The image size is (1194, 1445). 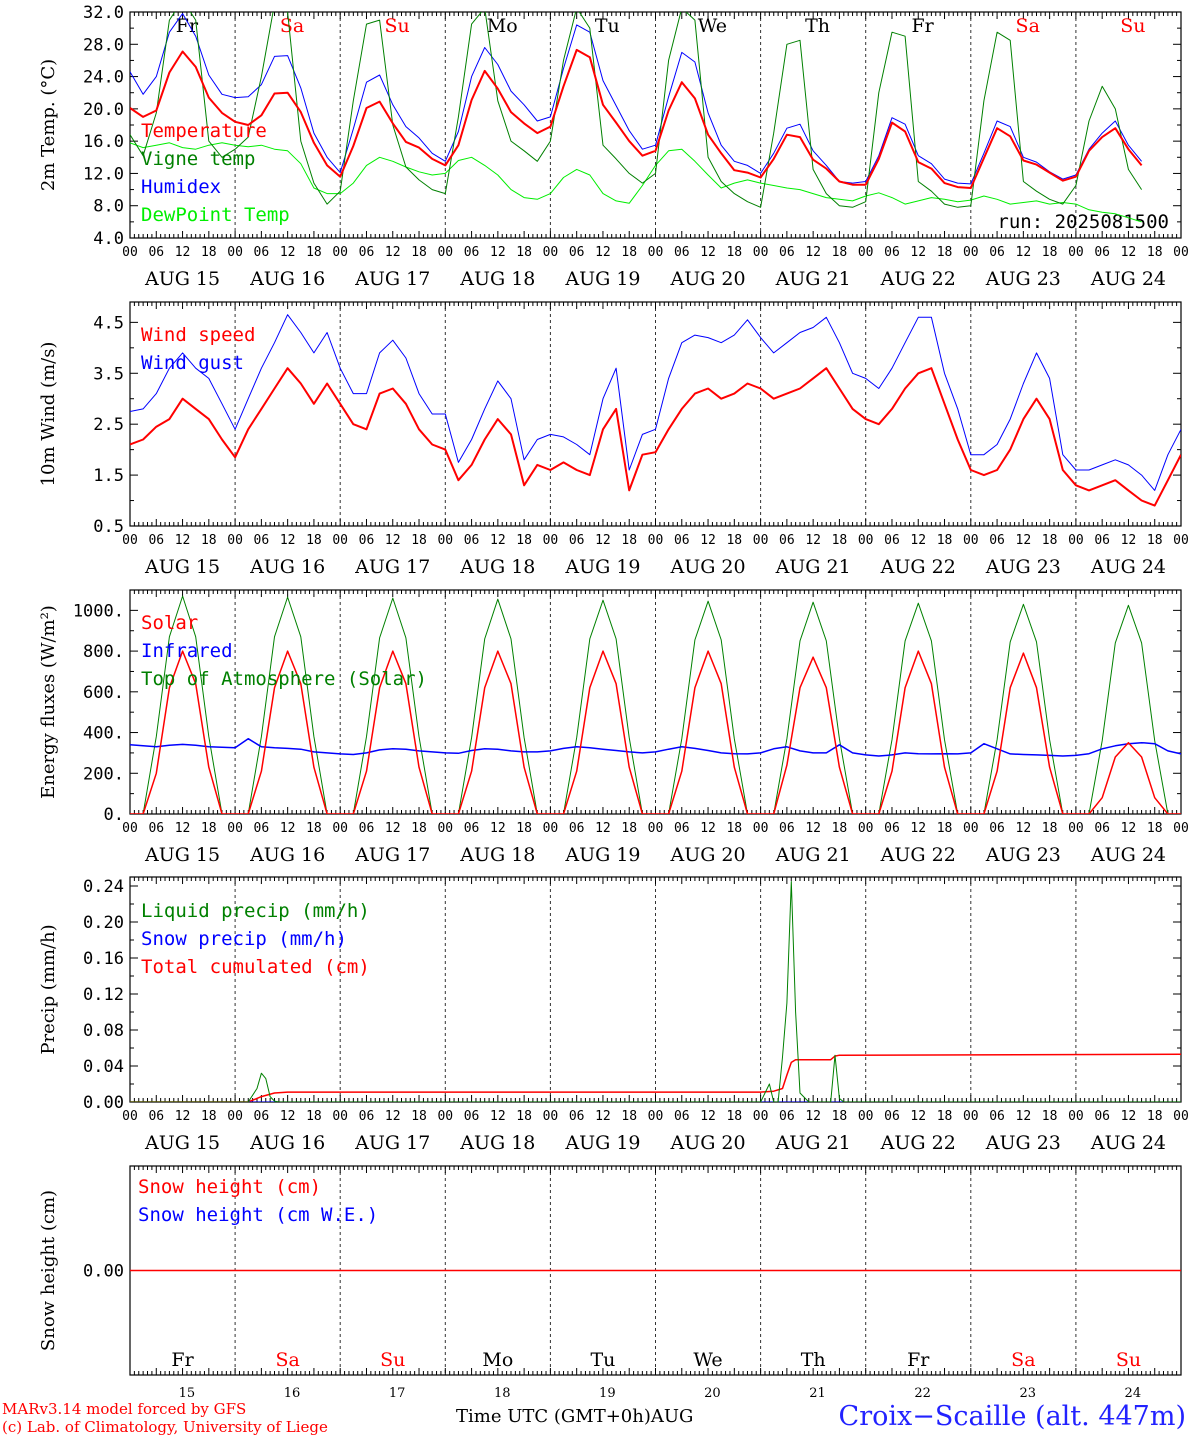 What do you see at coordinates (98, 611) in the screenshot?
I see `y-tick-label: 1000.` at bounding box center [98, 611].